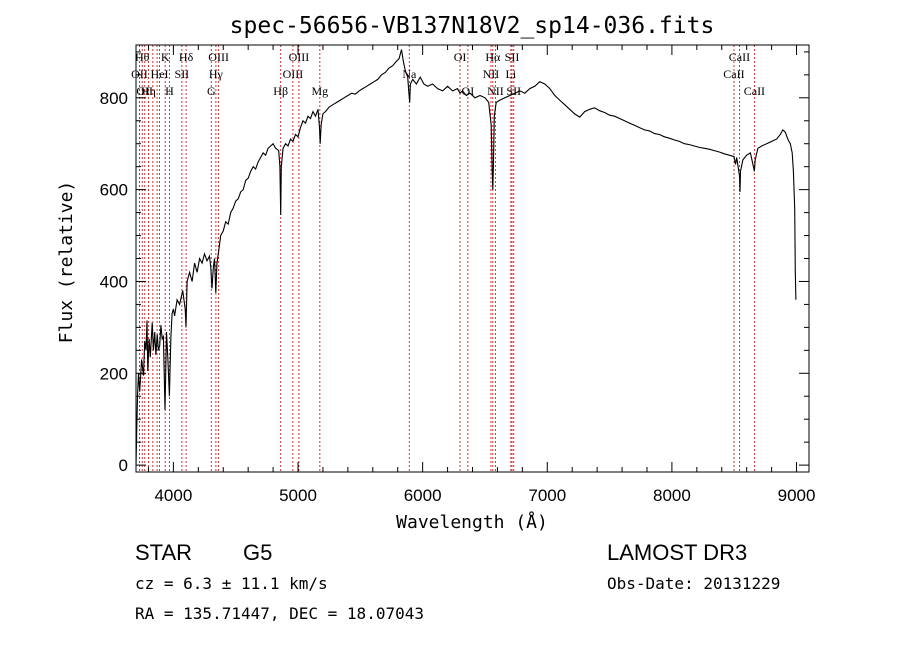  What do you see at coordinates (160, 74) in the screenshot?
I see `line-marker-label: HeI` at bounding box center [160, 74].